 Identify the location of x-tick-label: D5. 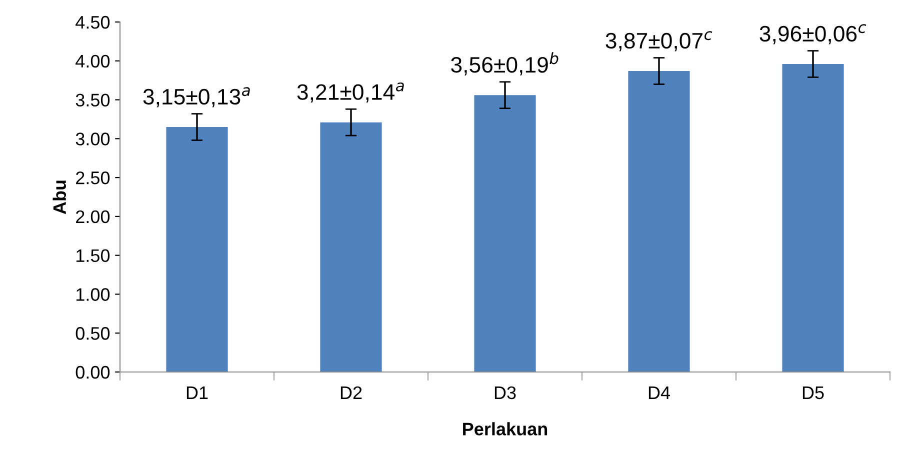
(813, 393).